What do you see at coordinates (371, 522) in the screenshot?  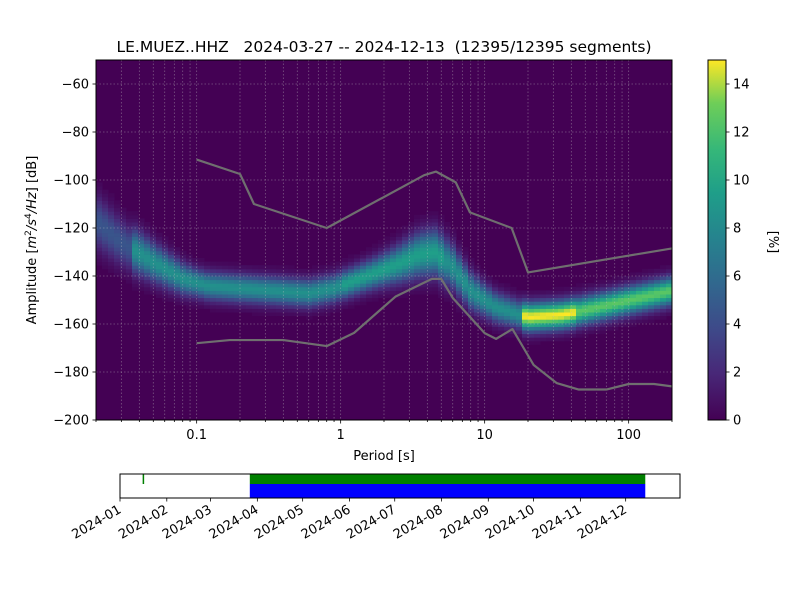 I see `timeline-tick-label: 2024-07` at bounding box center [371, 522].